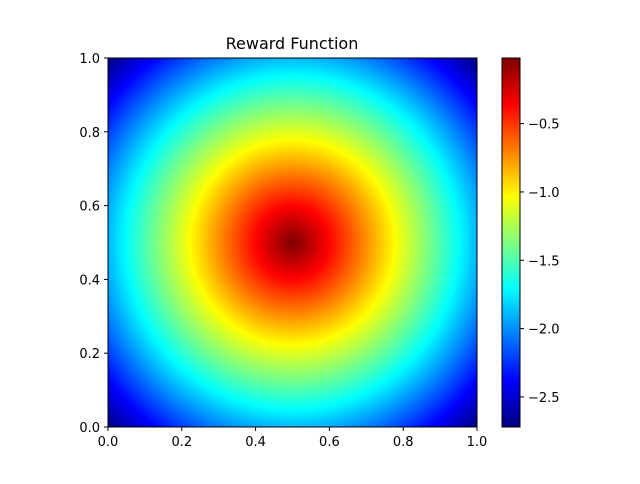 The height and width of the screenshot is (484, 640). Describe the element at coordinates (181, 442) in the screenshot. I see `x-tick-label: 0.2` at that location.